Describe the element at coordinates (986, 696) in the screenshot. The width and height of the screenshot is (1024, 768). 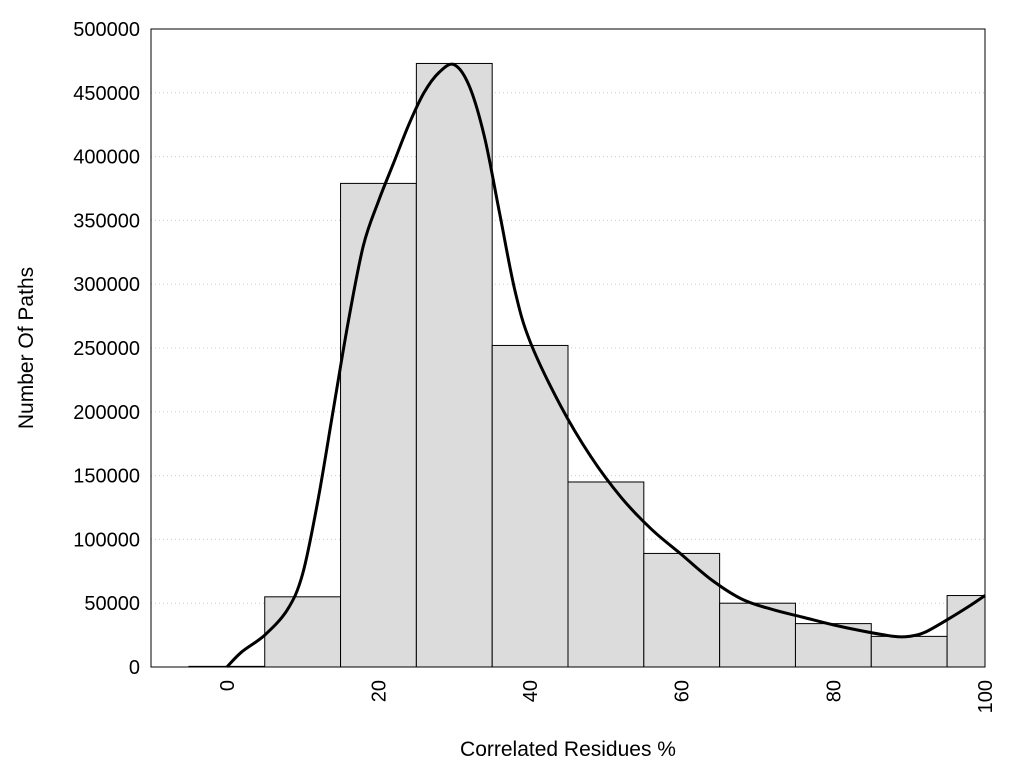
I see `x-tick-label: 100` at that location.